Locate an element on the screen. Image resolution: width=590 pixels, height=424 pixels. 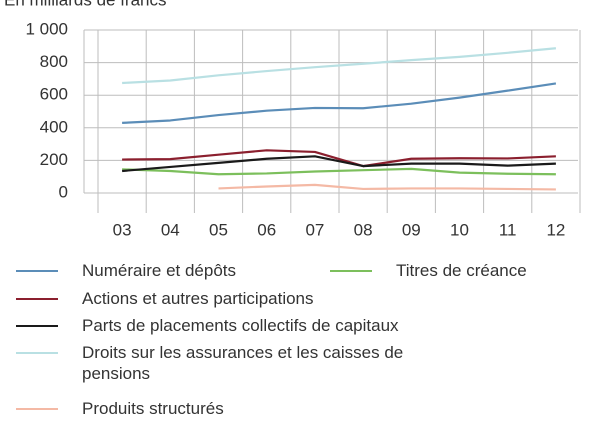
x-tick-label: 03 is located at coordinates (122, 229).